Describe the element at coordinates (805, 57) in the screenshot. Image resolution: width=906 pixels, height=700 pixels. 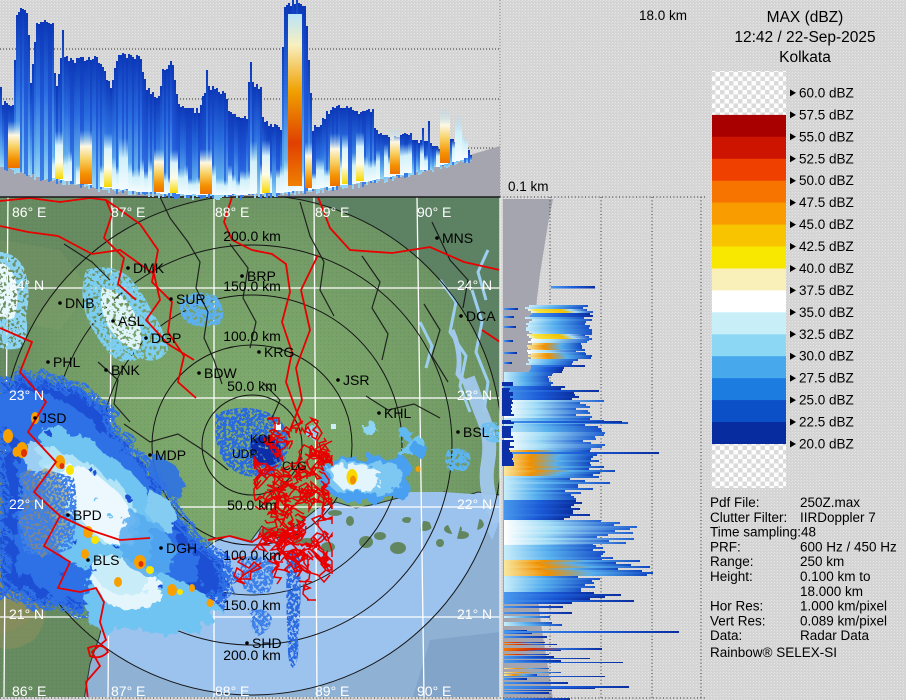
I see `svg-text: Kolkata` at that location.